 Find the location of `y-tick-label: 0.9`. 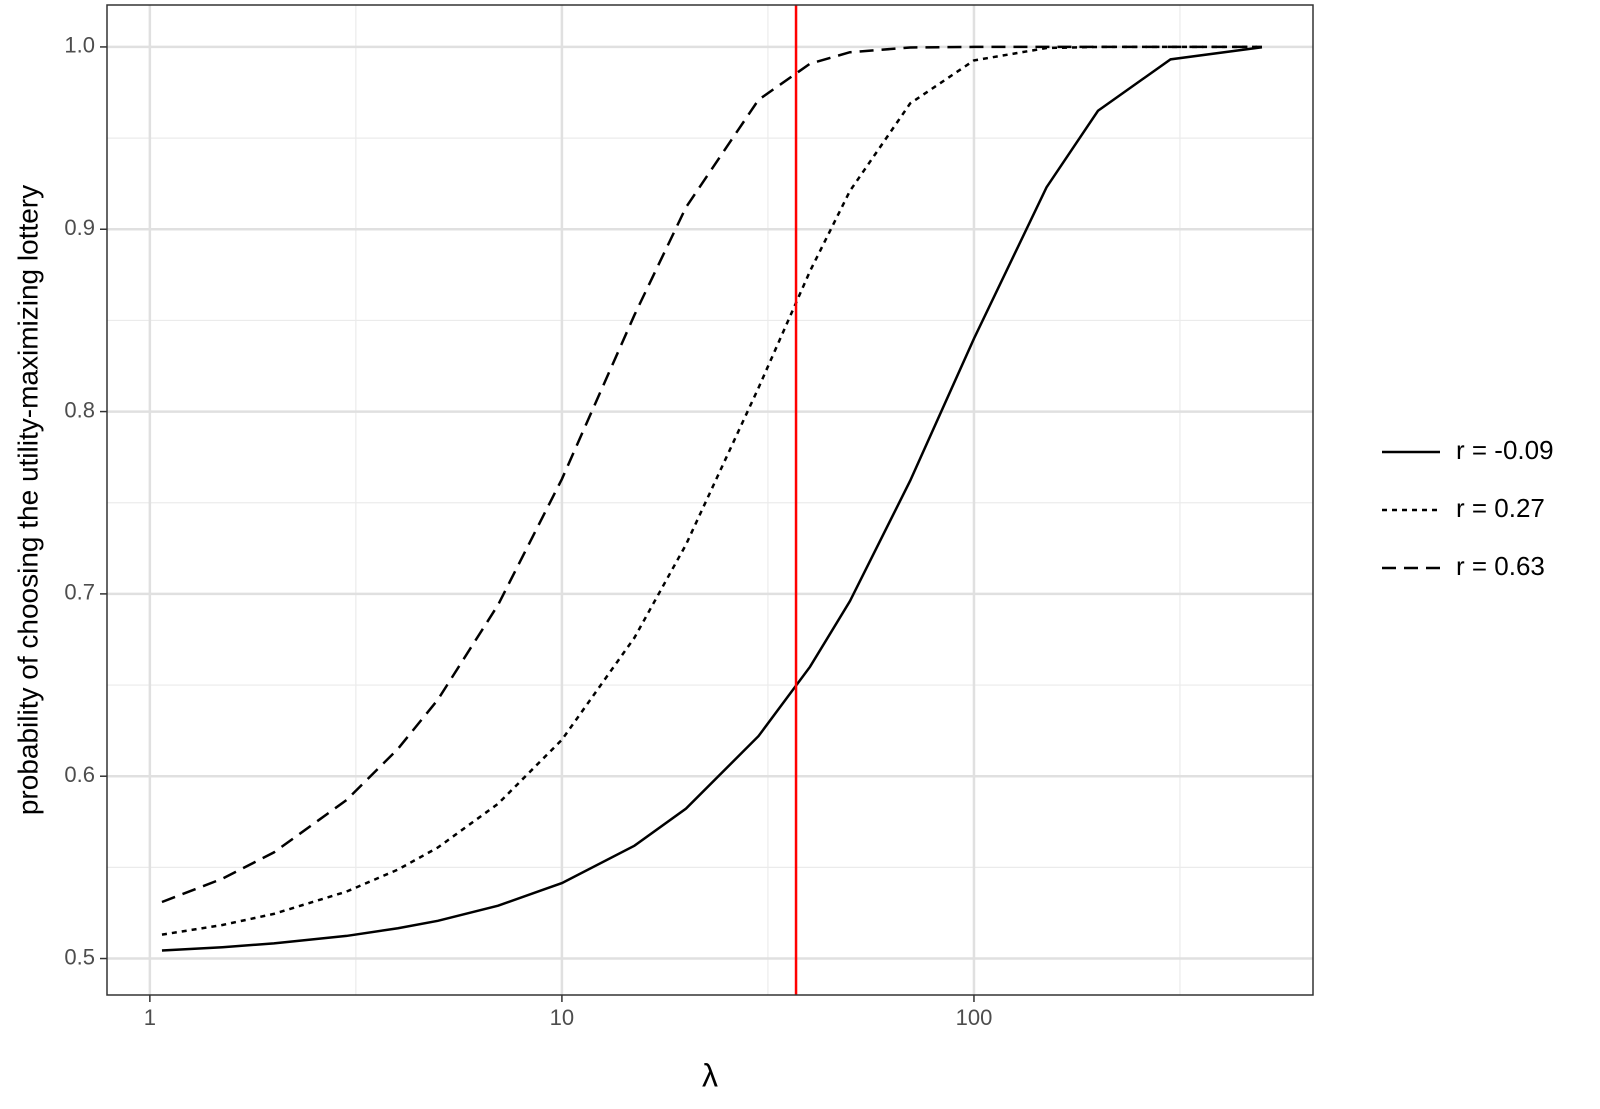

y-tick-label: 0.9 is located at coordinates (79, 227).